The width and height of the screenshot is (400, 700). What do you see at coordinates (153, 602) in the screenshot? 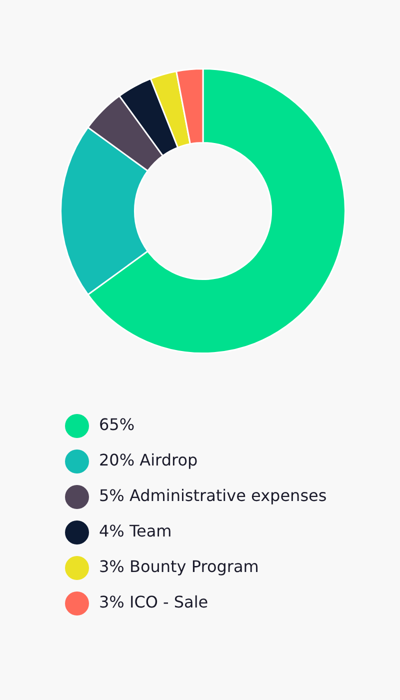
I see `legend-label: 3% ICO - Sale` at bounding box center [153, 602].